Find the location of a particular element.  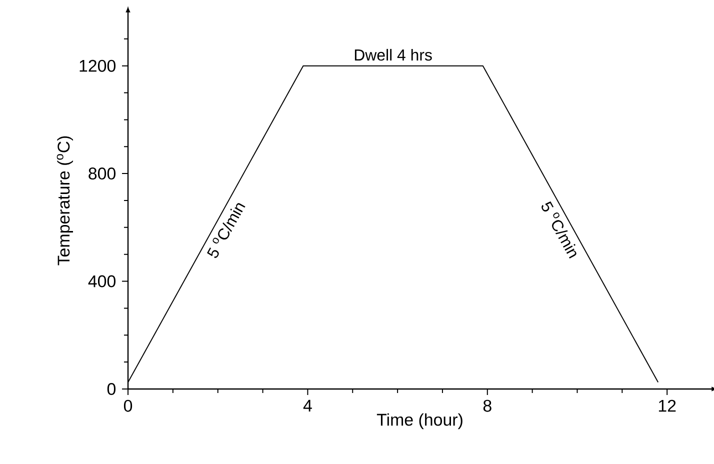

y-tick-label: 800 is located at coordinates (102, 174).